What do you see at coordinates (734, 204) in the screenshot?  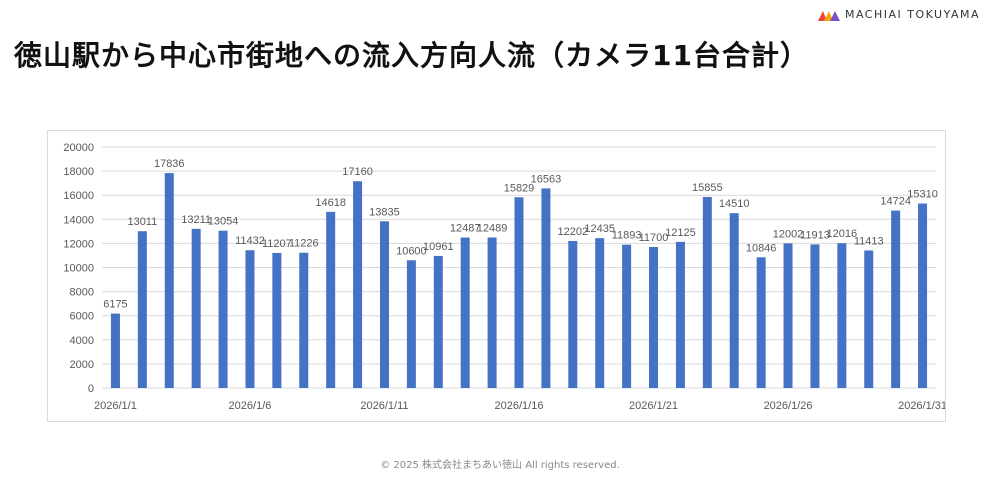 I see `data-label: 14510` at bounding box center [734, 204].